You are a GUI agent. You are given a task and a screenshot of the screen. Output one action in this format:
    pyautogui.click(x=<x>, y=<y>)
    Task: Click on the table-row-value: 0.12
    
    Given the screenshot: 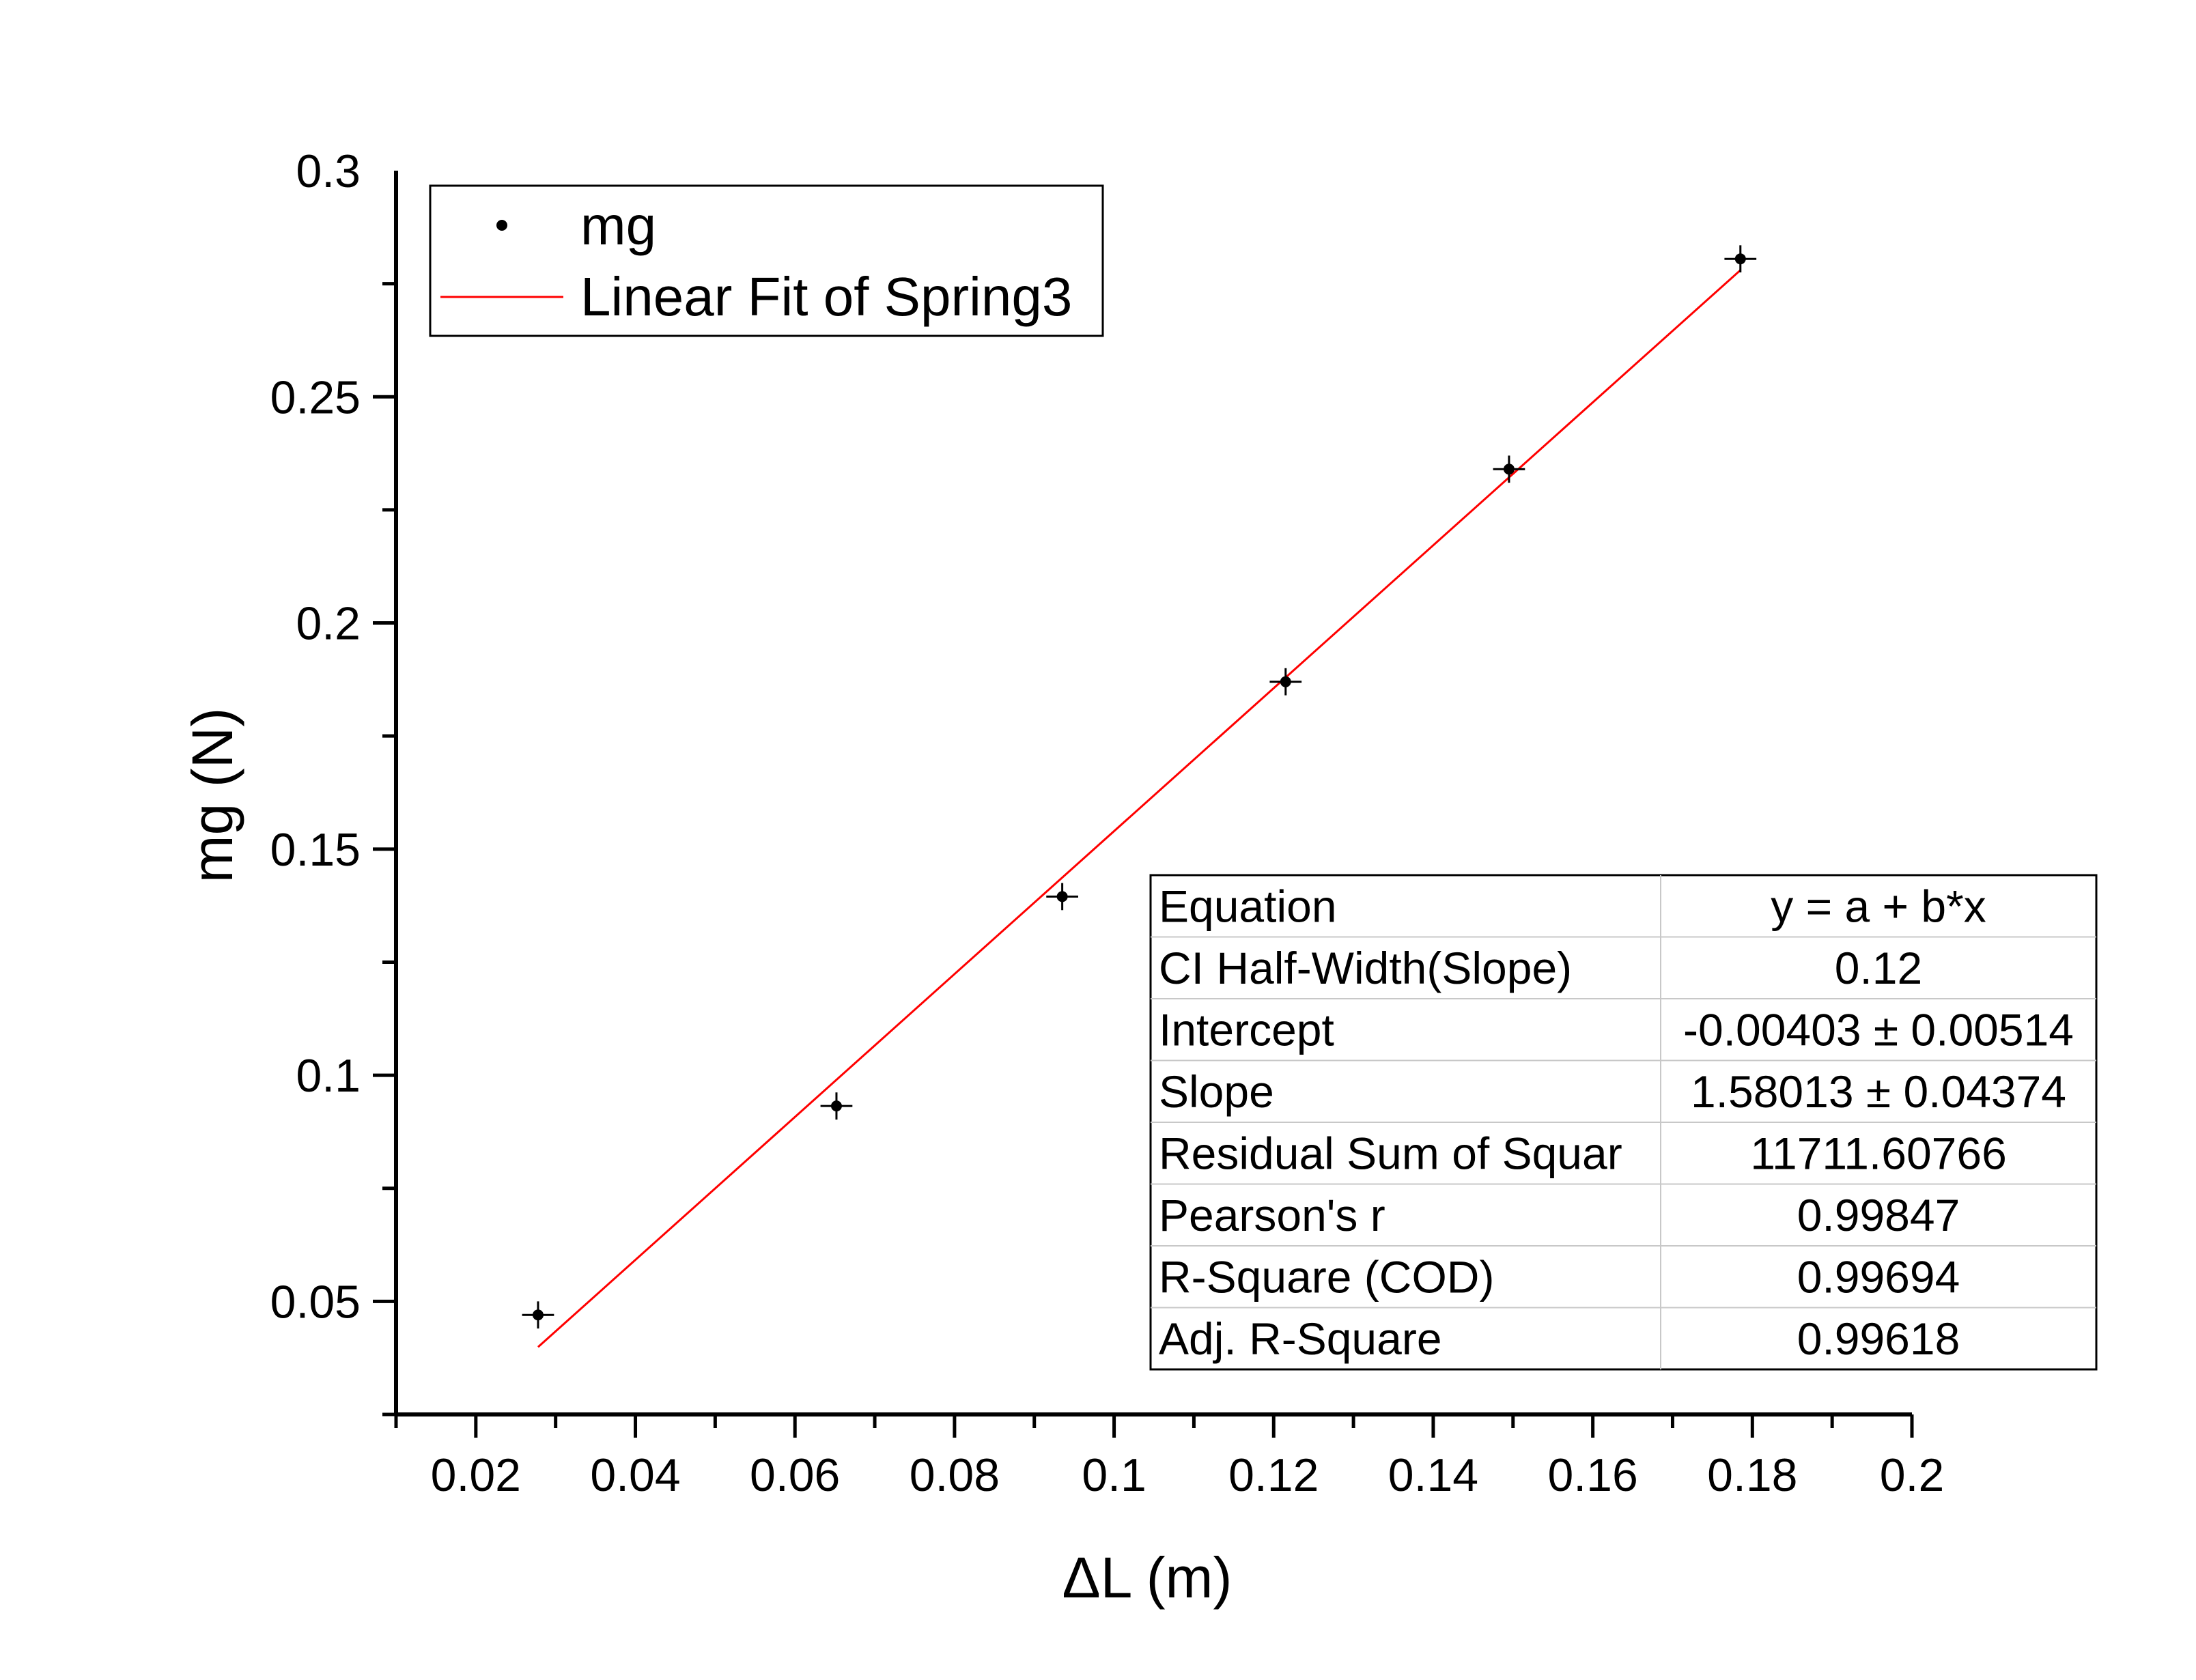 What is the action you would take?
    pyautogui.click(x=1879, y=968)
    